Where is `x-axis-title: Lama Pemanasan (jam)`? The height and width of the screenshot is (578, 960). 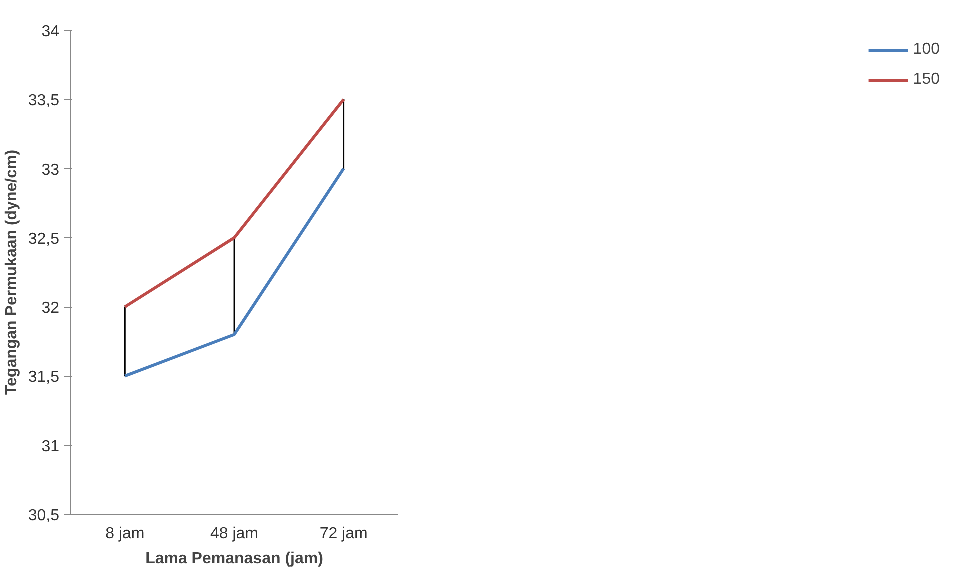 x-axis-title: Lama Pemanasan (jam) is located at coordinates (235, 559).